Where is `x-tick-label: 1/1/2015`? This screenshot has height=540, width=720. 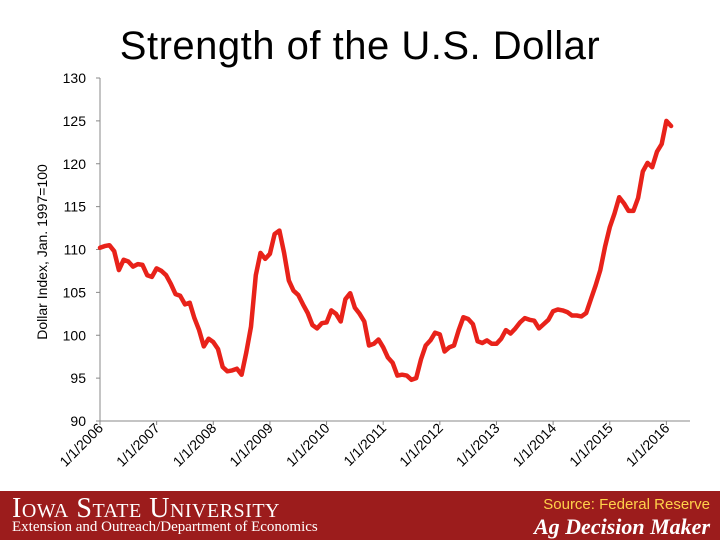
x-tick-label: 1/1/2015 is located at coordinates (591, 445).